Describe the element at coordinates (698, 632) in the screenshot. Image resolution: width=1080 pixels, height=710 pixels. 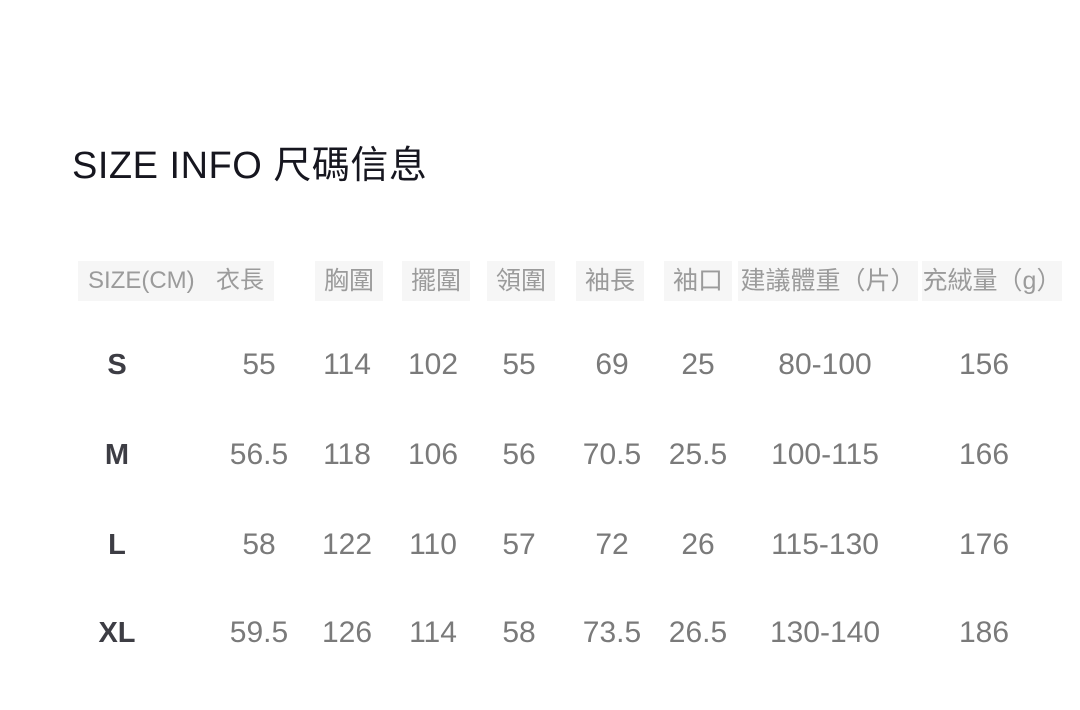
I see `value-cell-cuff: 26.5` at that location.